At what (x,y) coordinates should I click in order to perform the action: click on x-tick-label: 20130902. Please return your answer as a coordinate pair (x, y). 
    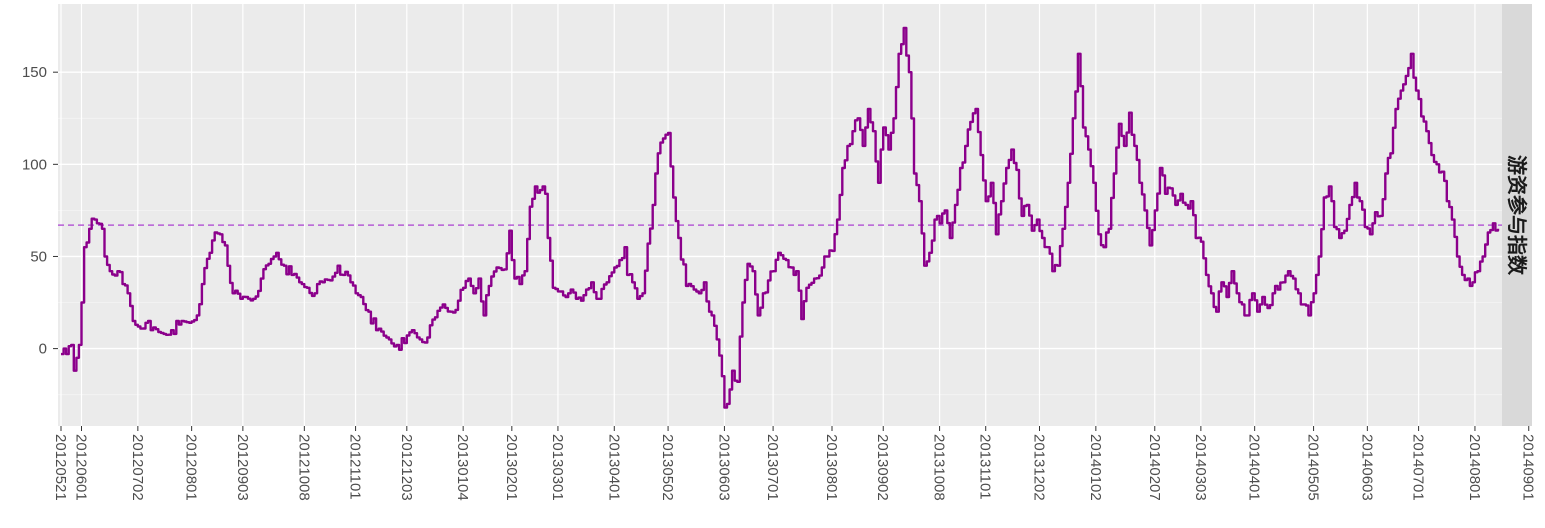
    Looking at the image, I should click on (882, 467).